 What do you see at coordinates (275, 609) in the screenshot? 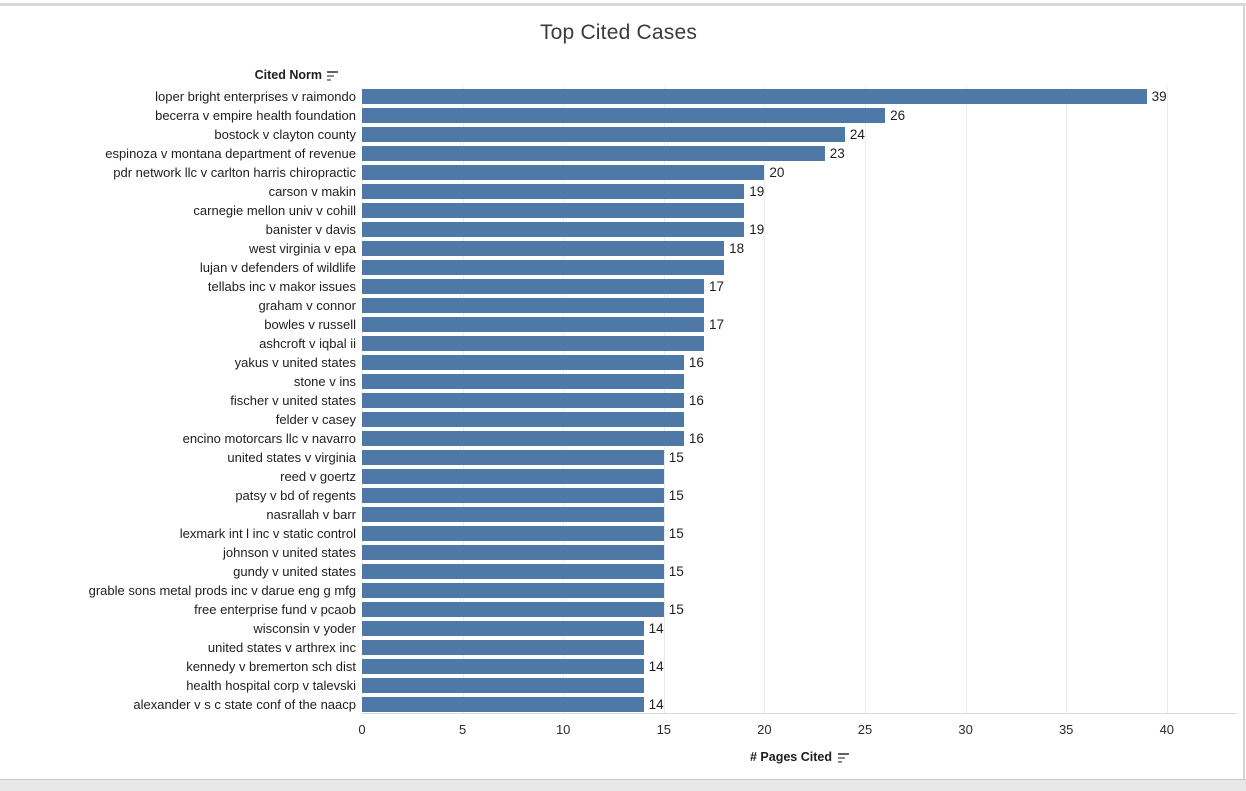
I see `category-label: free enterprise fund v pcaob` at bounding box center [275, 609].